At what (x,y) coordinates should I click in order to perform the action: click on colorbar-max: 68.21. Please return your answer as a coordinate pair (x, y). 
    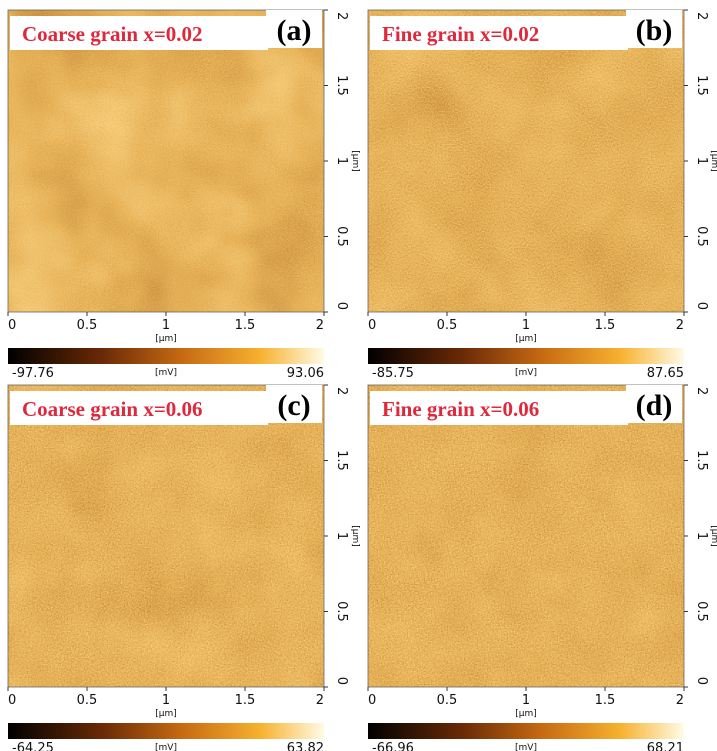
    Looking at the image, I should click on (665, 746).